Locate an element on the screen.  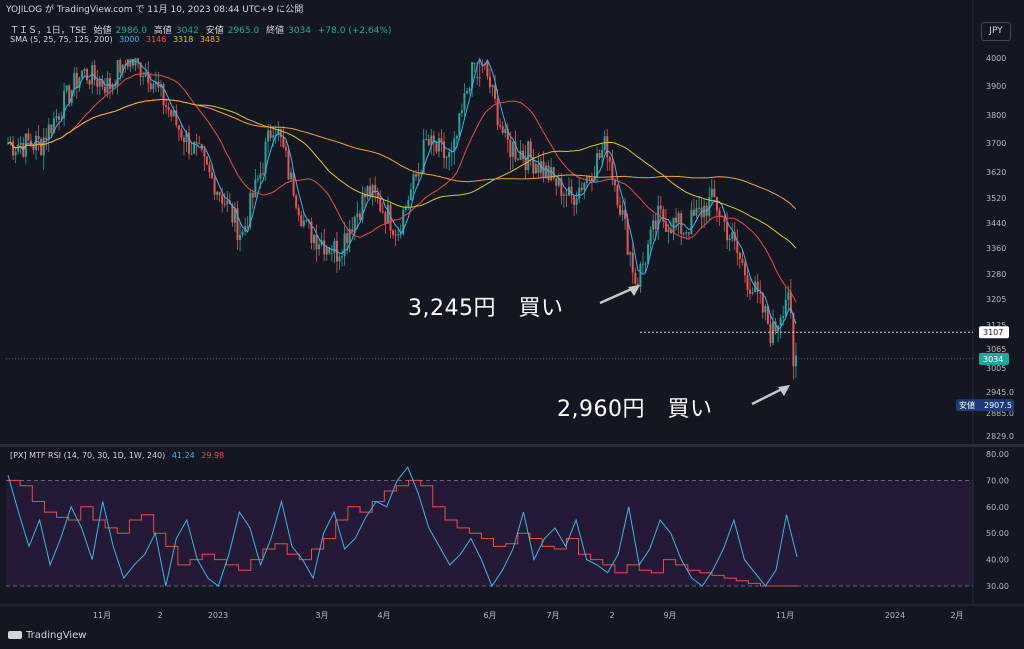
rsi-y-tick-label: 30.00 is located at coordinates (997, 586).